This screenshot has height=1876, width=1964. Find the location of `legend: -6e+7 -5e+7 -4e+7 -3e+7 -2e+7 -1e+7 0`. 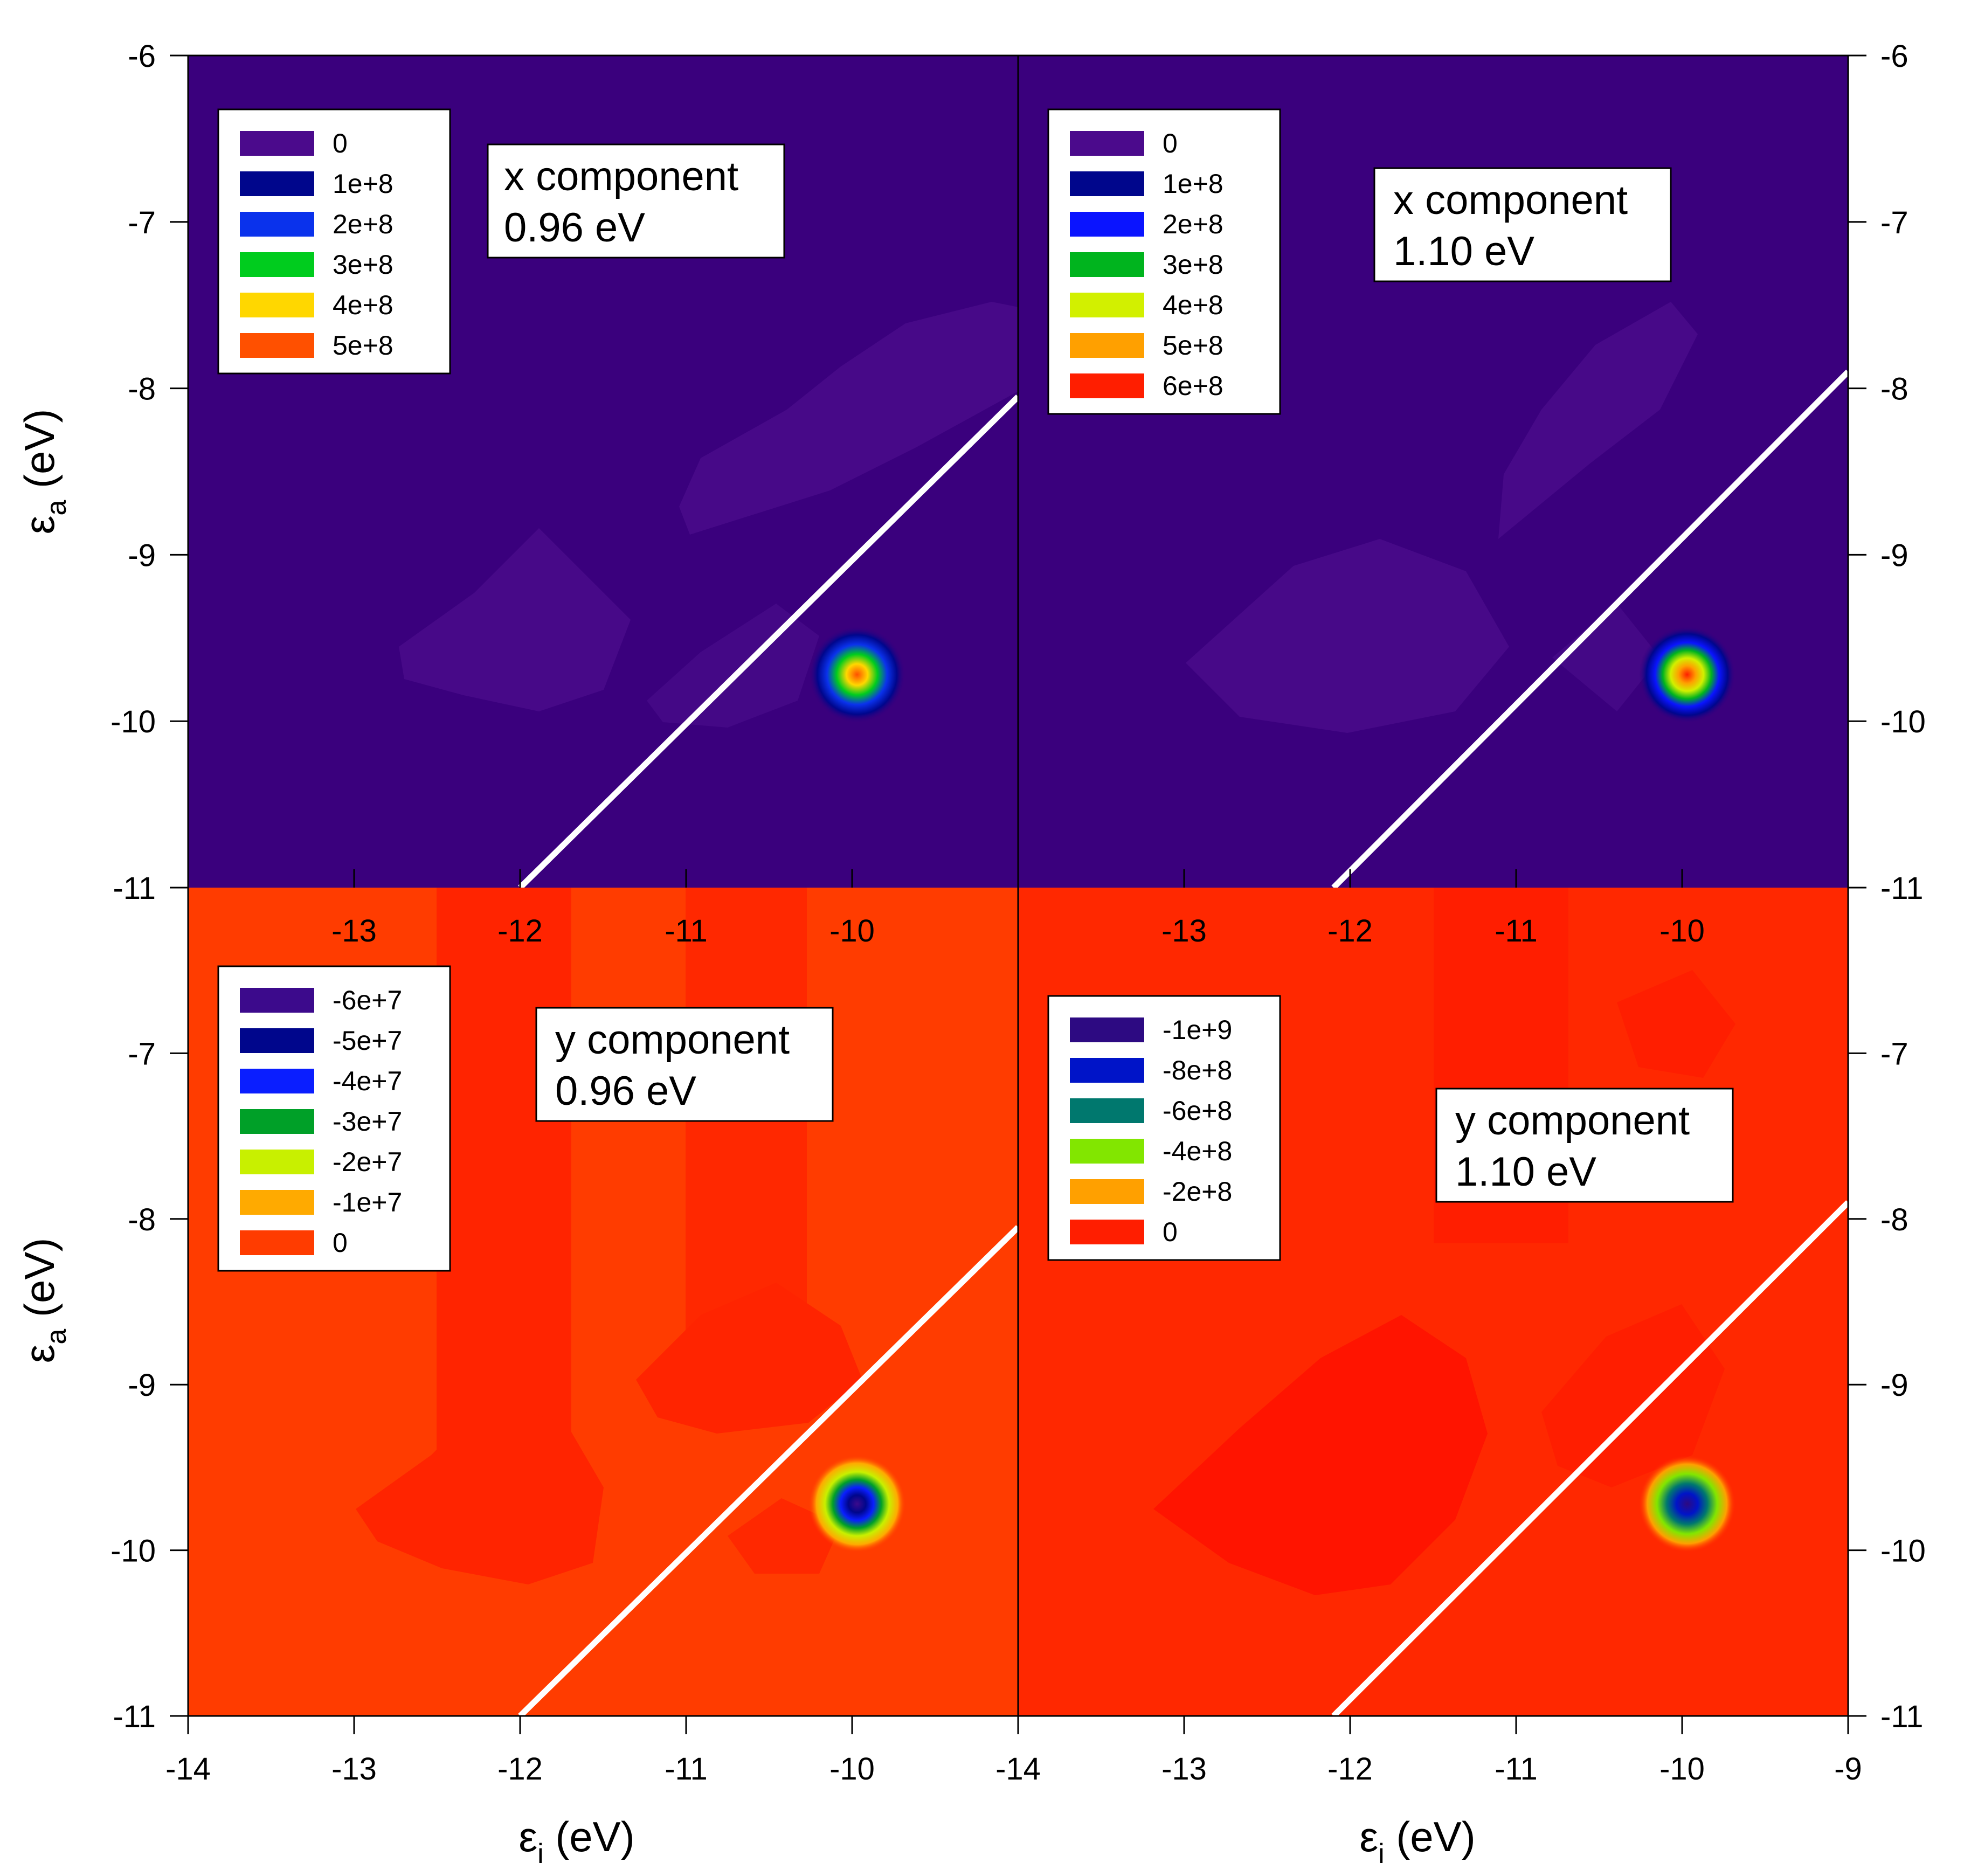

legend: -6e+7 -5e+7 -4e+7 -3e+7 -2e+7 -1e+7 0 is located at coordinates (334, 1118).